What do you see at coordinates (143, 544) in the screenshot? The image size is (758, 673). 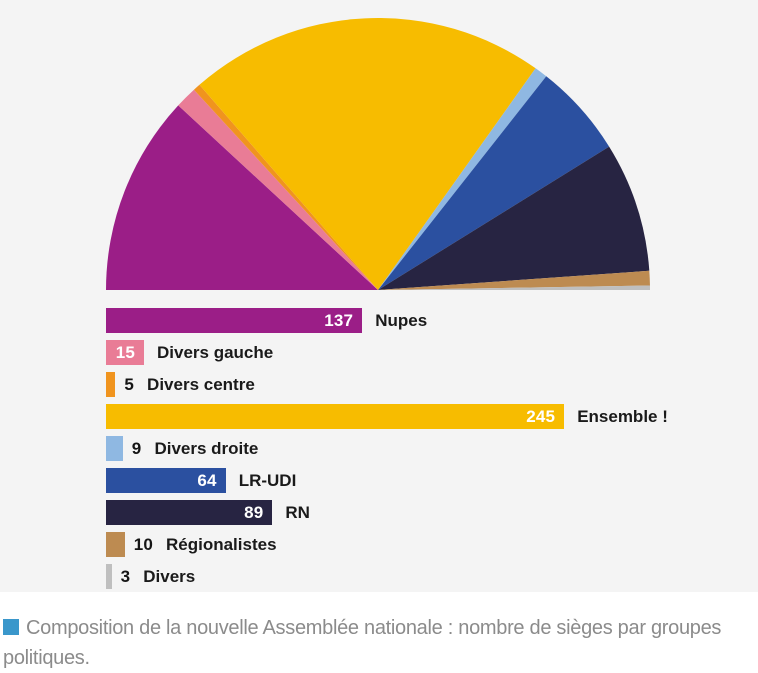 I see `seat-count: 10` at bounding box center [143, 544].